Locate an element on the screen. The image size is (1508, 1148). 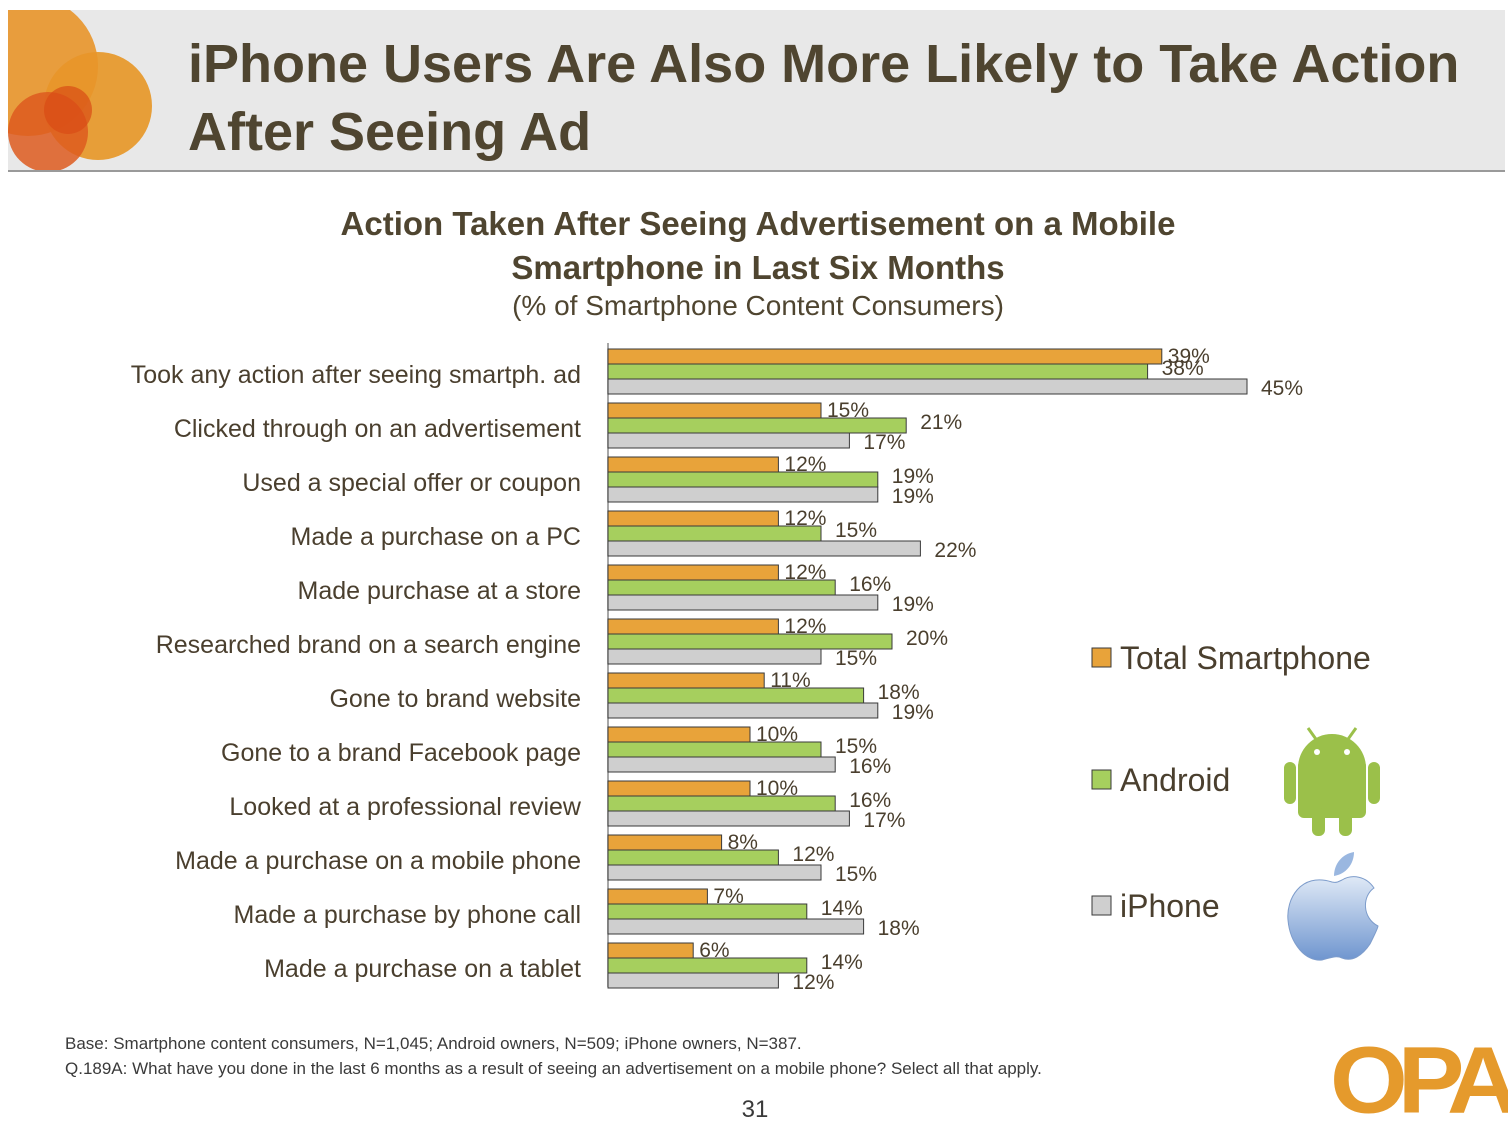
chart-subtitle: (% of Smartphone Content Consumers) is located at coordinates (758, 305).